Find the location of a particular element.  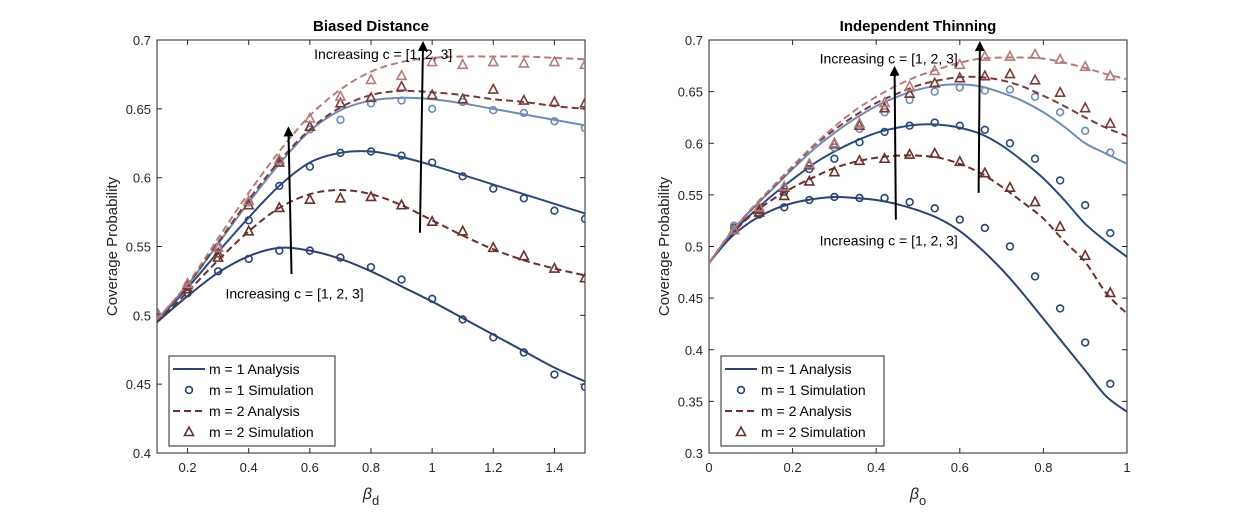

y-axis-label: Coverage Probability is located at coordinates (112, 246).